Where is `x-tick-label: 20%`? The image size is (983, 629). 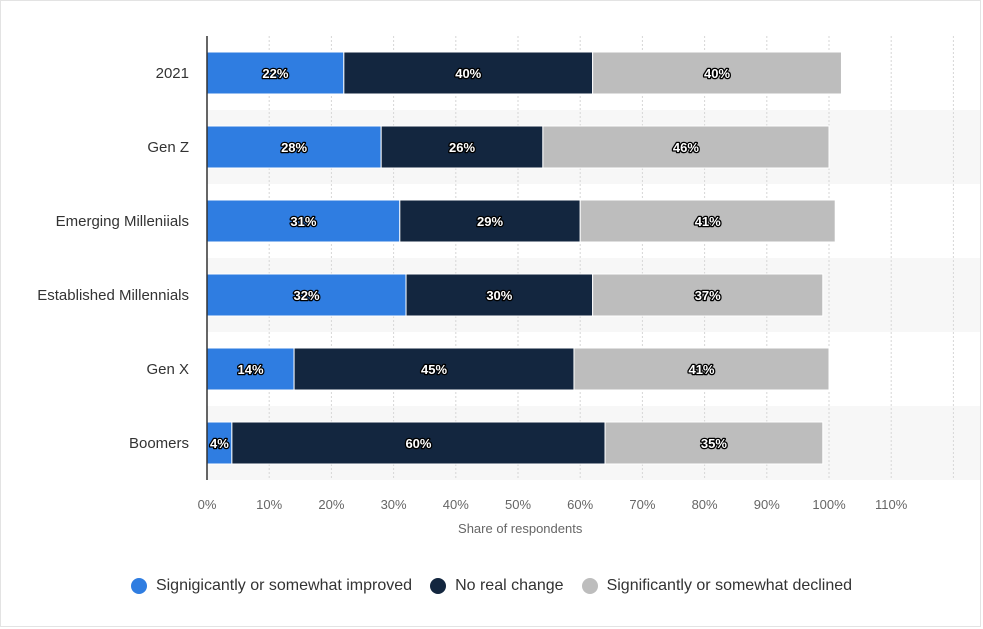
x-tick-label: 20% is located at coordinates (331, 504).